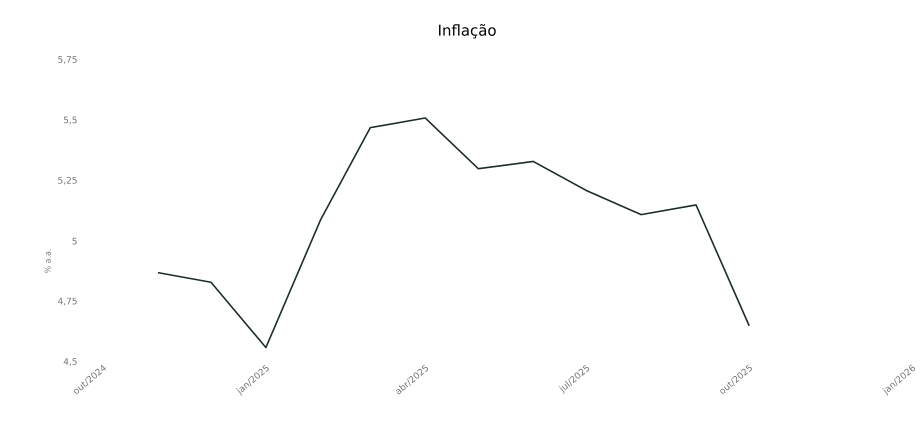  What do you see at coordinates (70, 362) in the screenshot?
I see `y-tick-label: 4,5` at bounding box center [70, 362].